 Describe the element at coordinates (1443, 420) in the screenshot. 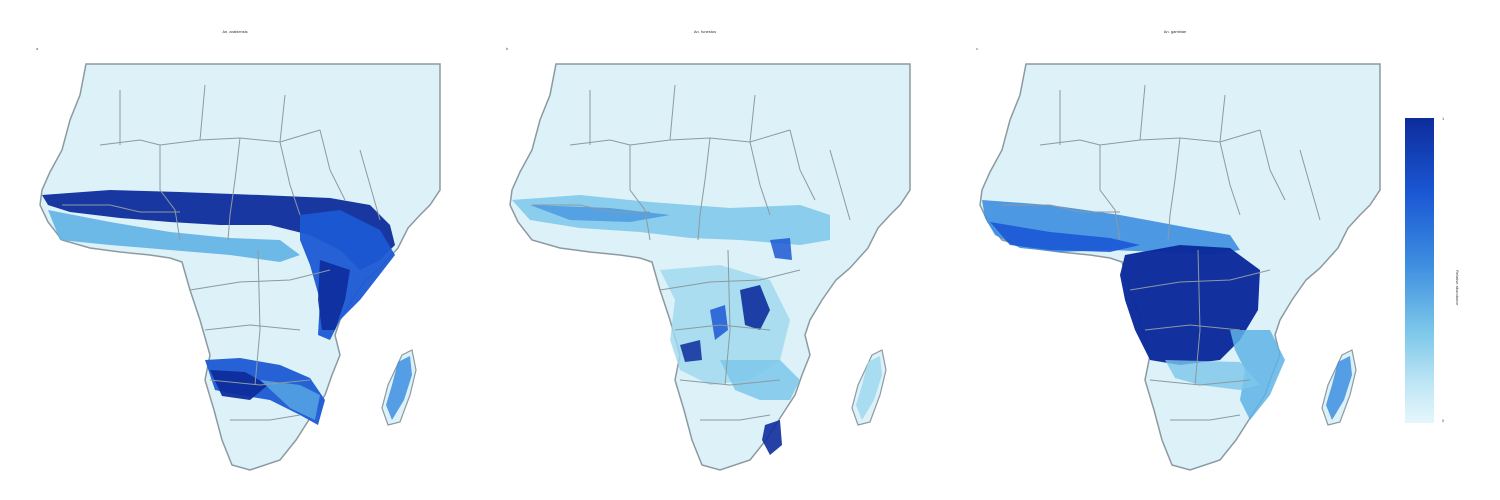

I see `legend-min-label: 0` at that location.